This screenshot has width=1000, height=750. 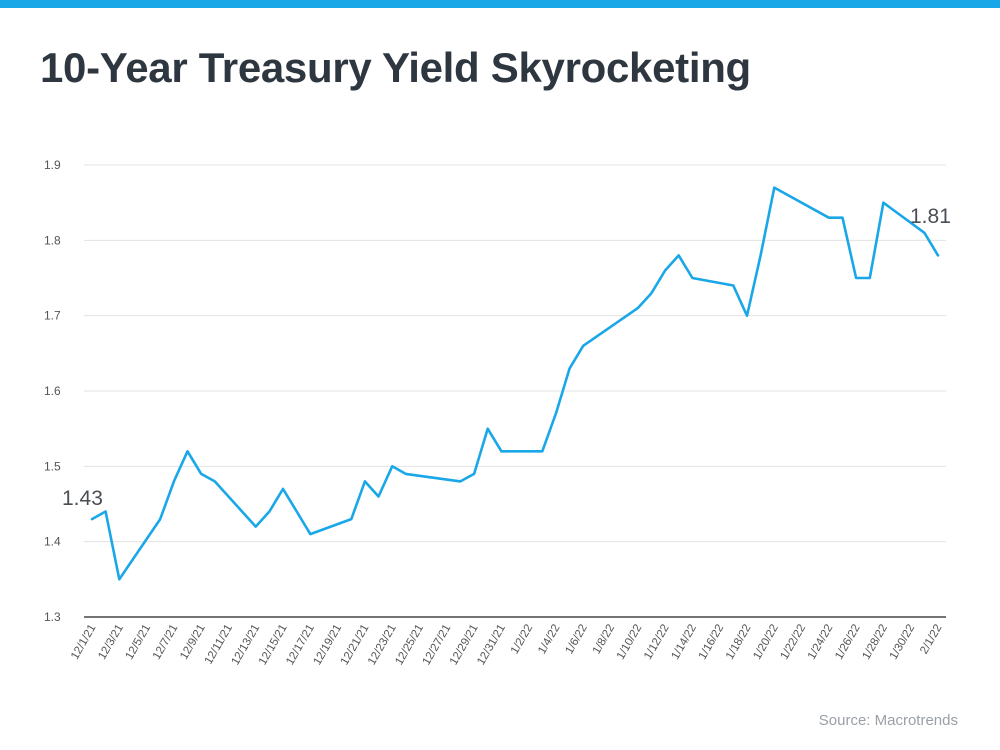 What do you see at coordinates (604, 640) in the screenshot?
I see `x-tick-label: 1/8/22` at bounding box center [604, 640].